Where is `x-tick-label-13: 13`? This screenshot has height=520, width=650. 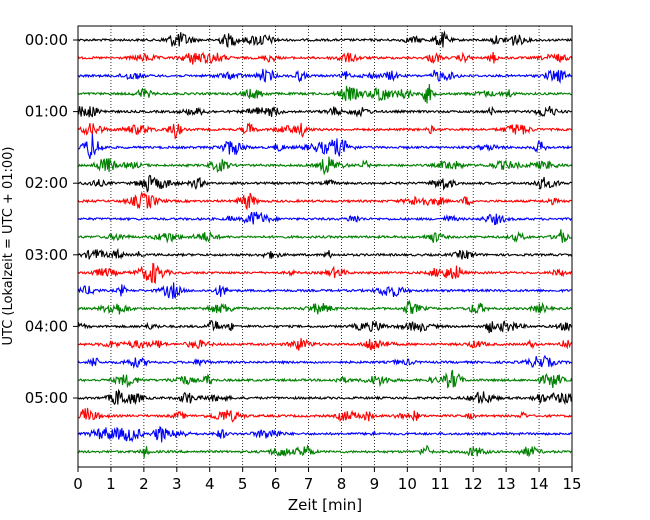 x-tick-label-13: 13 is located at coordinates (506, 484).